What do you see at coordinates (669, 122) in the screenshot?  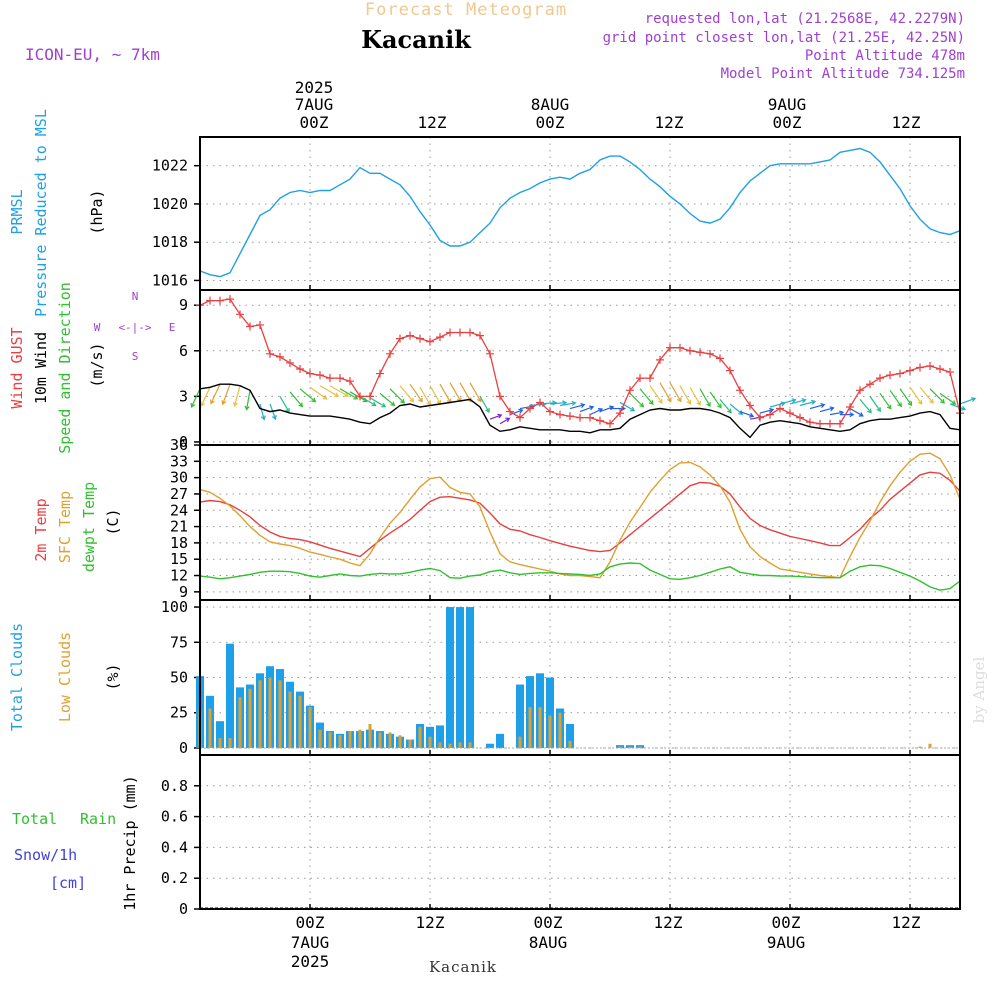 I see `top-tick-4: 12Z` at bounding box center [669, 122].